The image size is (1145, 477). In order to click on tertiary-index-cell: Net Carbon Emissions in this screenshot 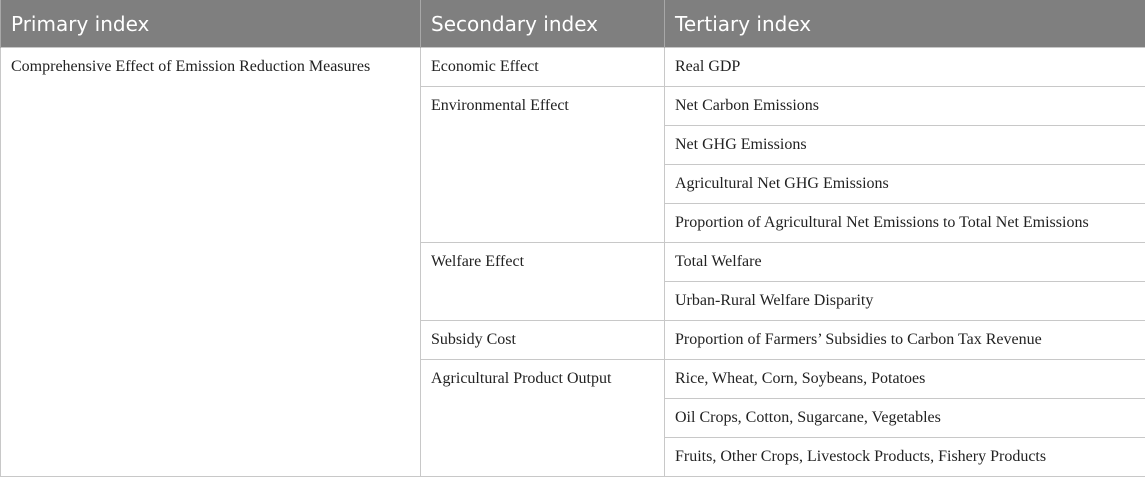, I will do `click(905, 106)`.